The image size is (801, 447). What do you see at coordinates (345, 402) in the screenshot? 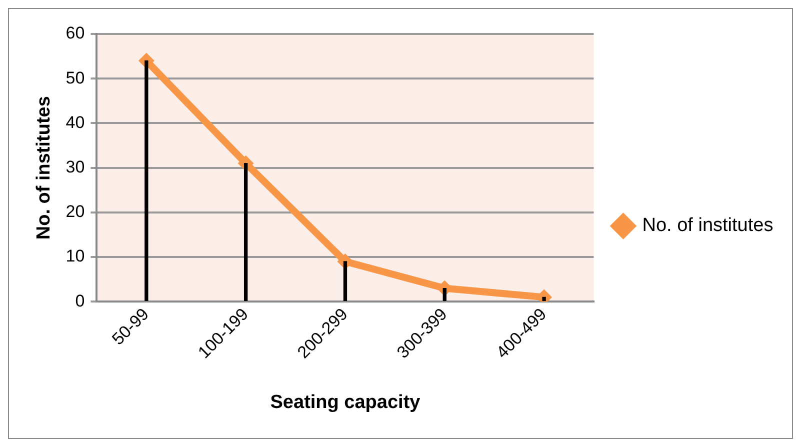
I see `x-axis-title: Seating capacity` at bounding box center [345, 402].